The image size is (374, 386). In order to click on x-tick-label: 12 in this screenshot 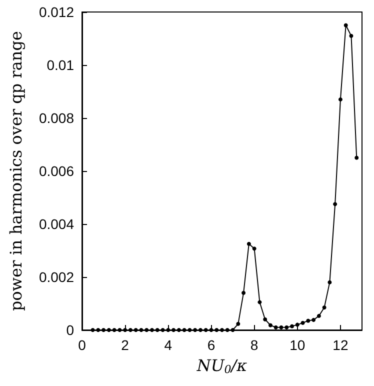, I will do `click(340, 345)`.